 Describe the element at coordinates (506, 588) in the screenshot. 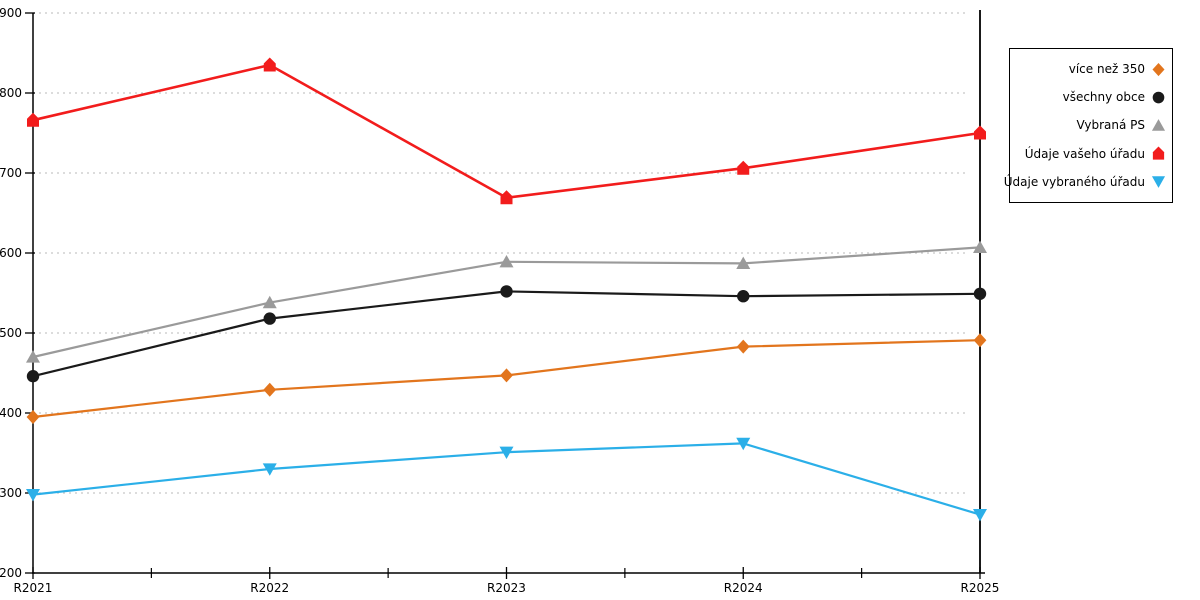

I see `x-tick-label: R2023` at that location.